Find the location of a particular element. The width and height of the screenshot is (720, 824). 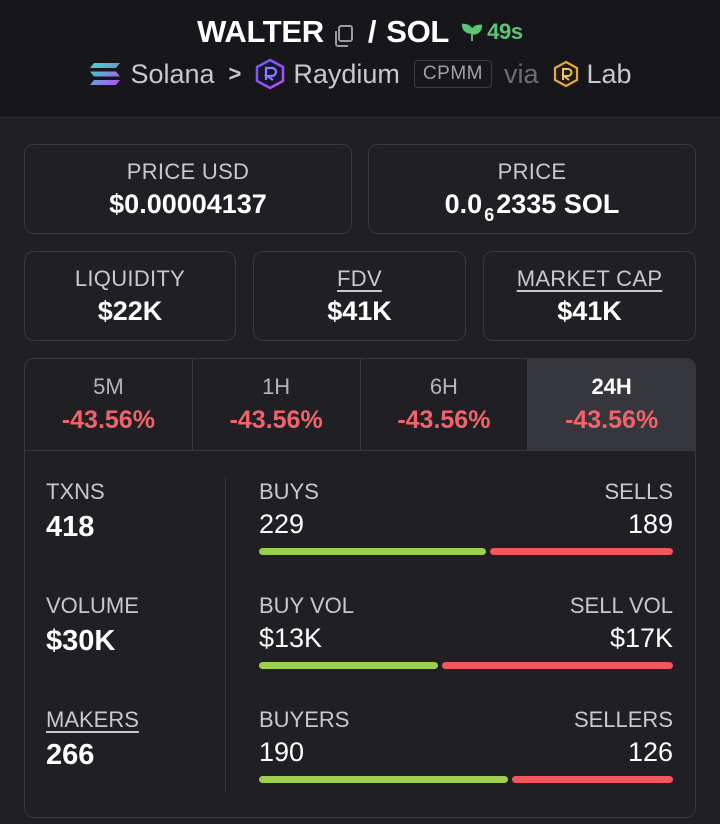

solana-icon is located at coordinates (105, 74).